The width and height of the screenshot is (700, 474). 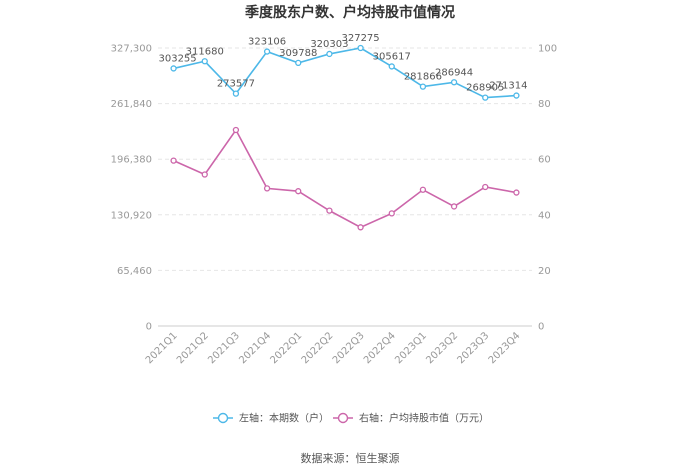 What do you see at coordinates (454, 72) in the screenshot?
I see `data-label: 286944` at bounding box center [454, 72].